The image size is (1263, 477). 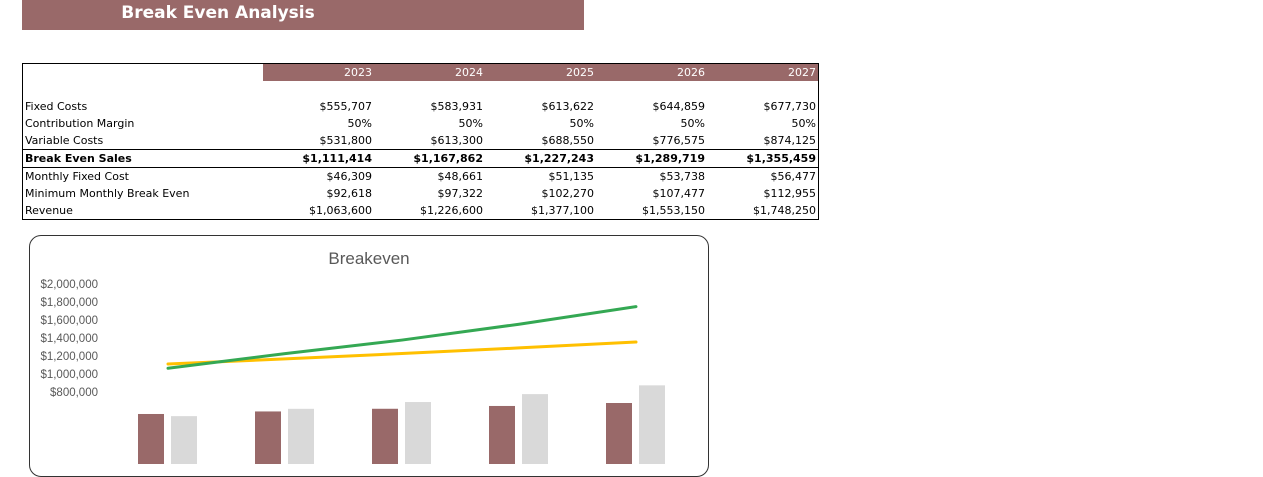 I want to click on title-text: Break Even Analysis, so click(x=218, y=13).